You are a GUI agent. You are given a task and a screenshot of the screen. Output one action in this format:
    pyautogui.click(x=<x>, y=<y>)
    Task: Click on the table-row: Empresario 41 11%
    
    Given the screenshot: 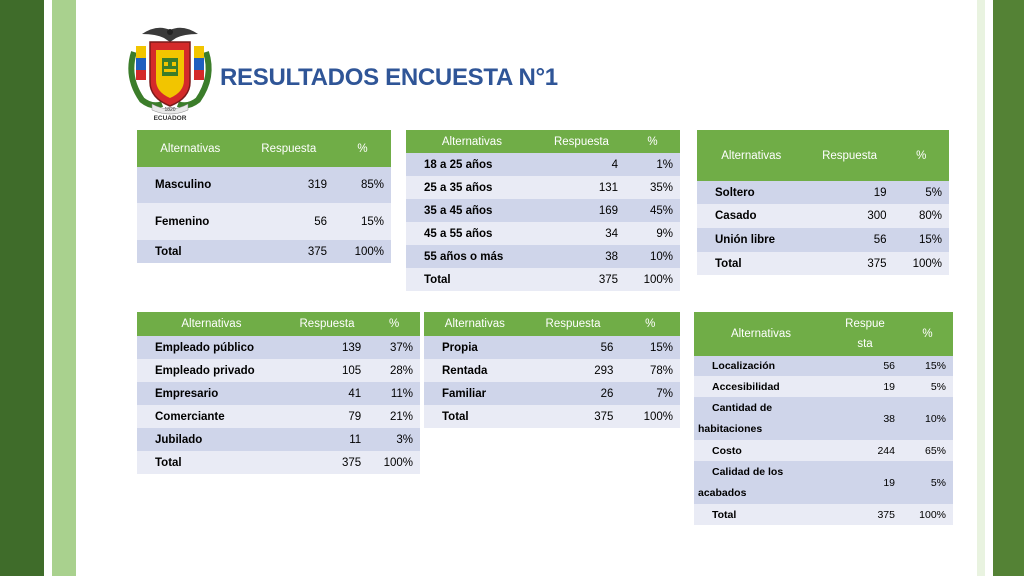 What is the action you would take?
    pyautogui.click(x=278, y=393)
    